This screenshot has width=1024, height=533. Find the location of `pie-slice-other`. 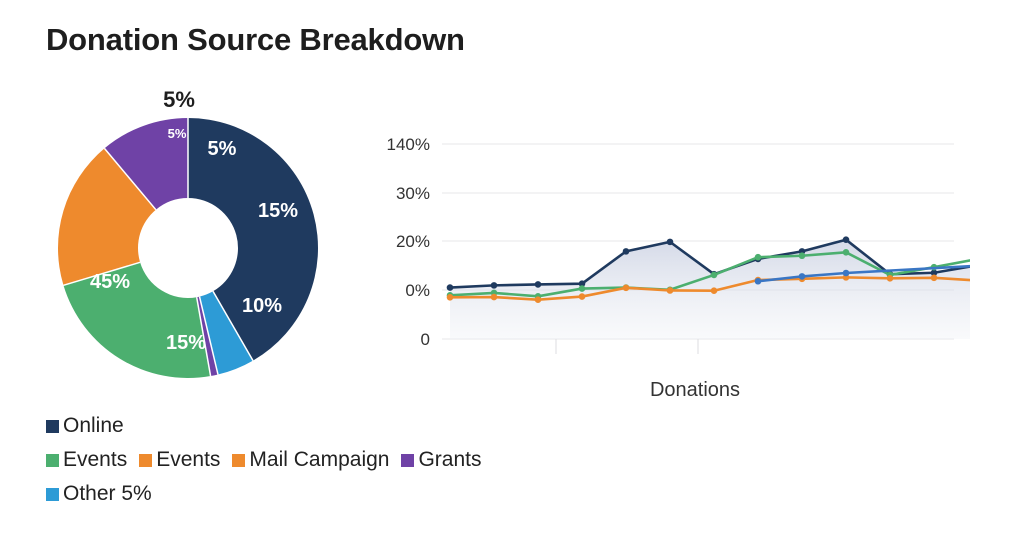

pie-slice-other is located at coordinates (226, 333).